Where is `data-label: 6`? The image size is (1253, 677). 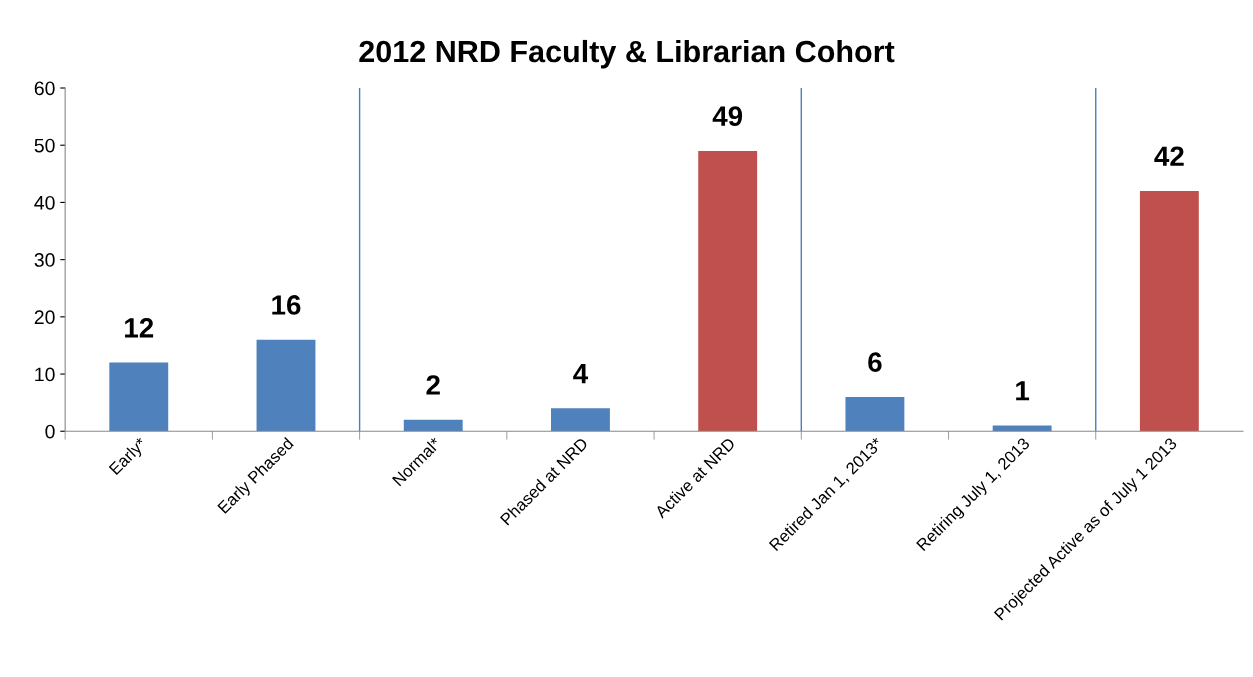
data-label: 6 is located at coordinates (875, 362).